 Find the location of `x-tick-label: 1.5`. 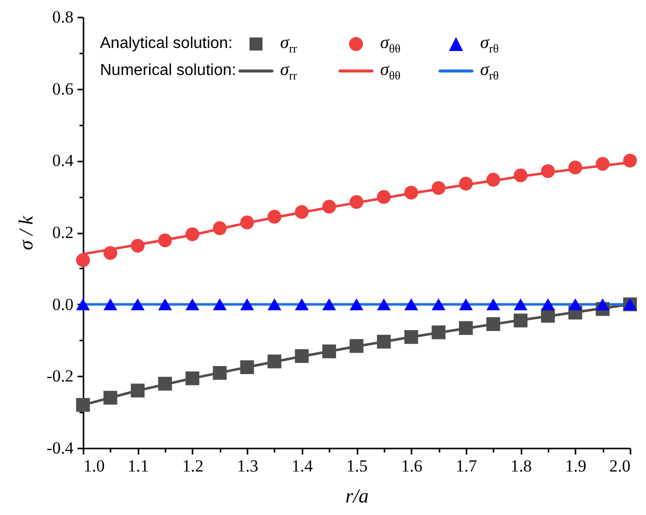

x-tick-label: 1.5 is located at coordinates (357, 466).